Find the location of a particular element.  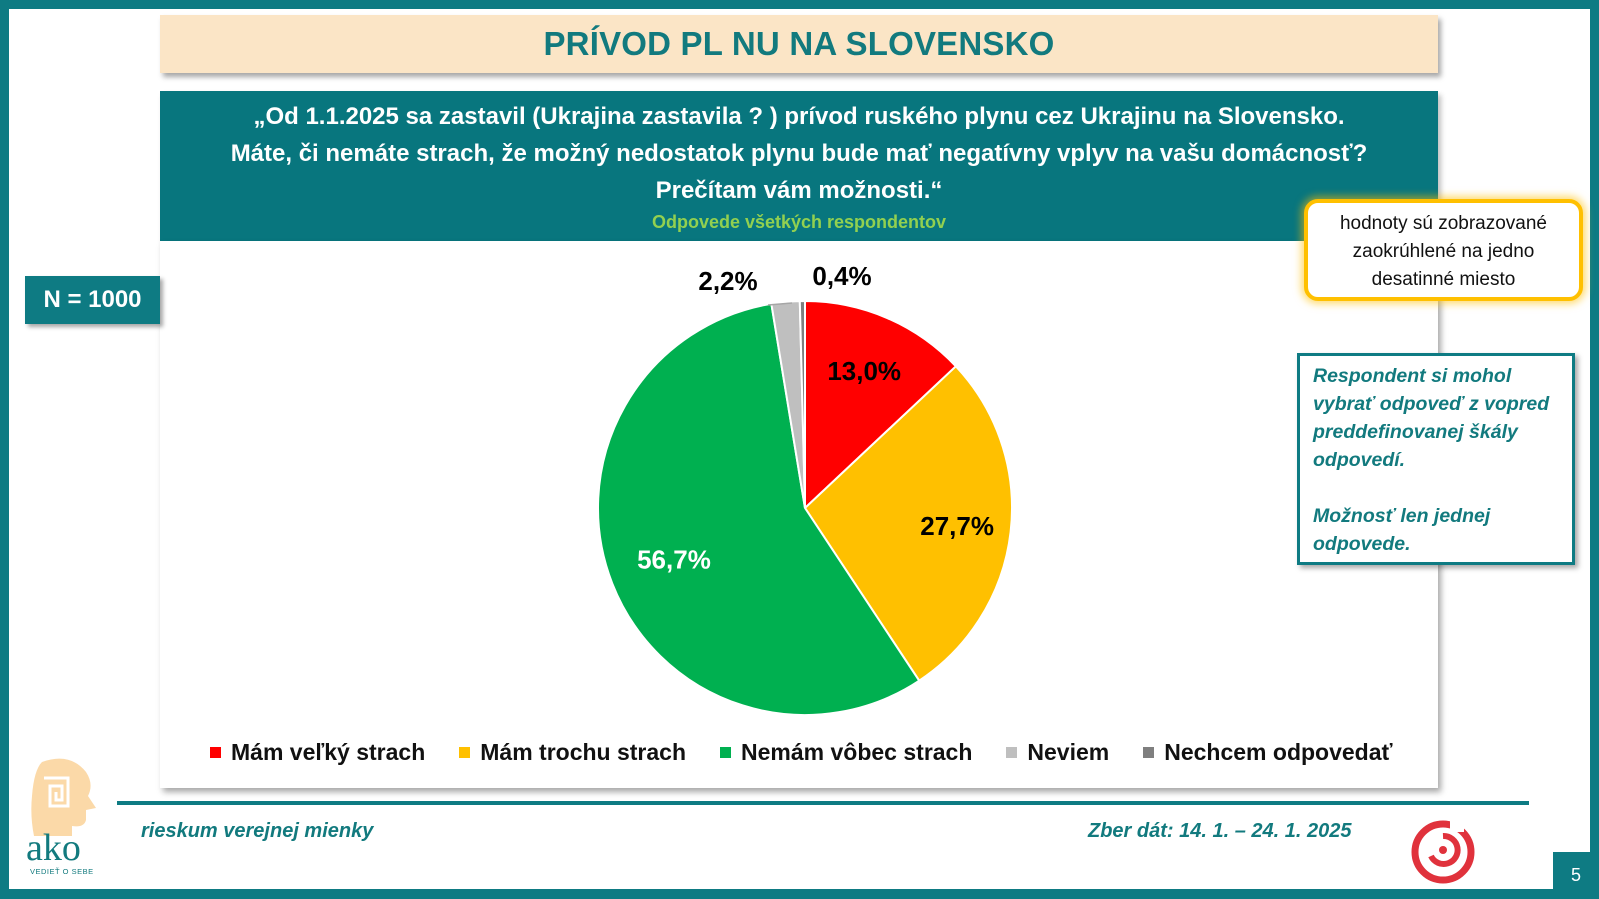

rounding-note-line-3: desatinné miesto is located at coordinates (1443, 279).